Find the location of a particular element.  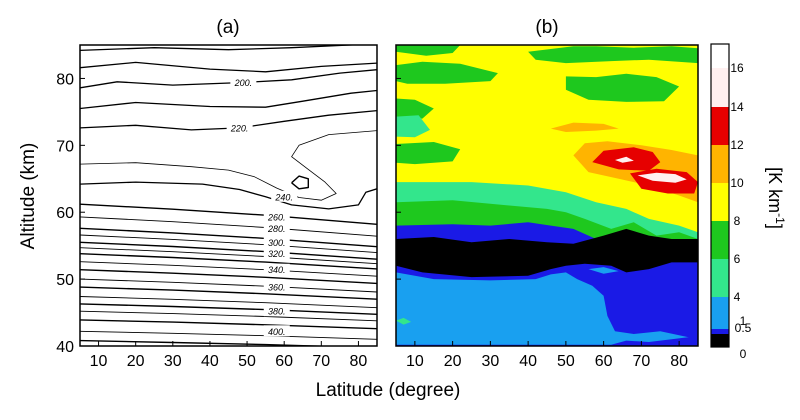

y-tick-label: 80 is located at coordinates (65, 79).